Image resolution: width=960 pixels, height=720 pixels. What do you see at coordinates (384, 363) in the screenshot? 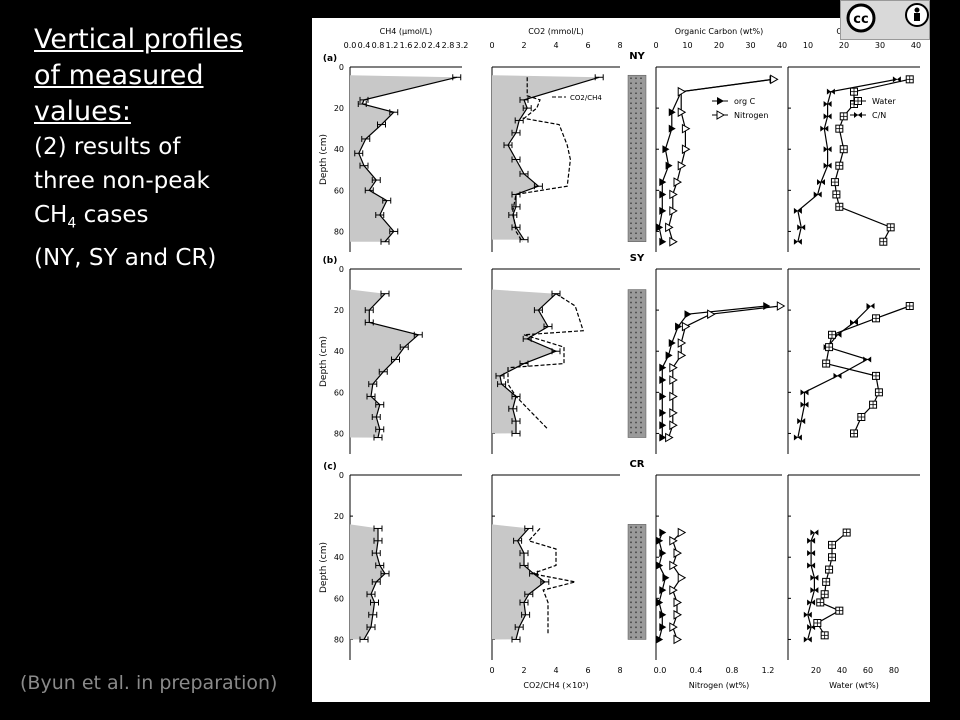
I see `ch4-shaded-area` at bounding box center [384, 363].